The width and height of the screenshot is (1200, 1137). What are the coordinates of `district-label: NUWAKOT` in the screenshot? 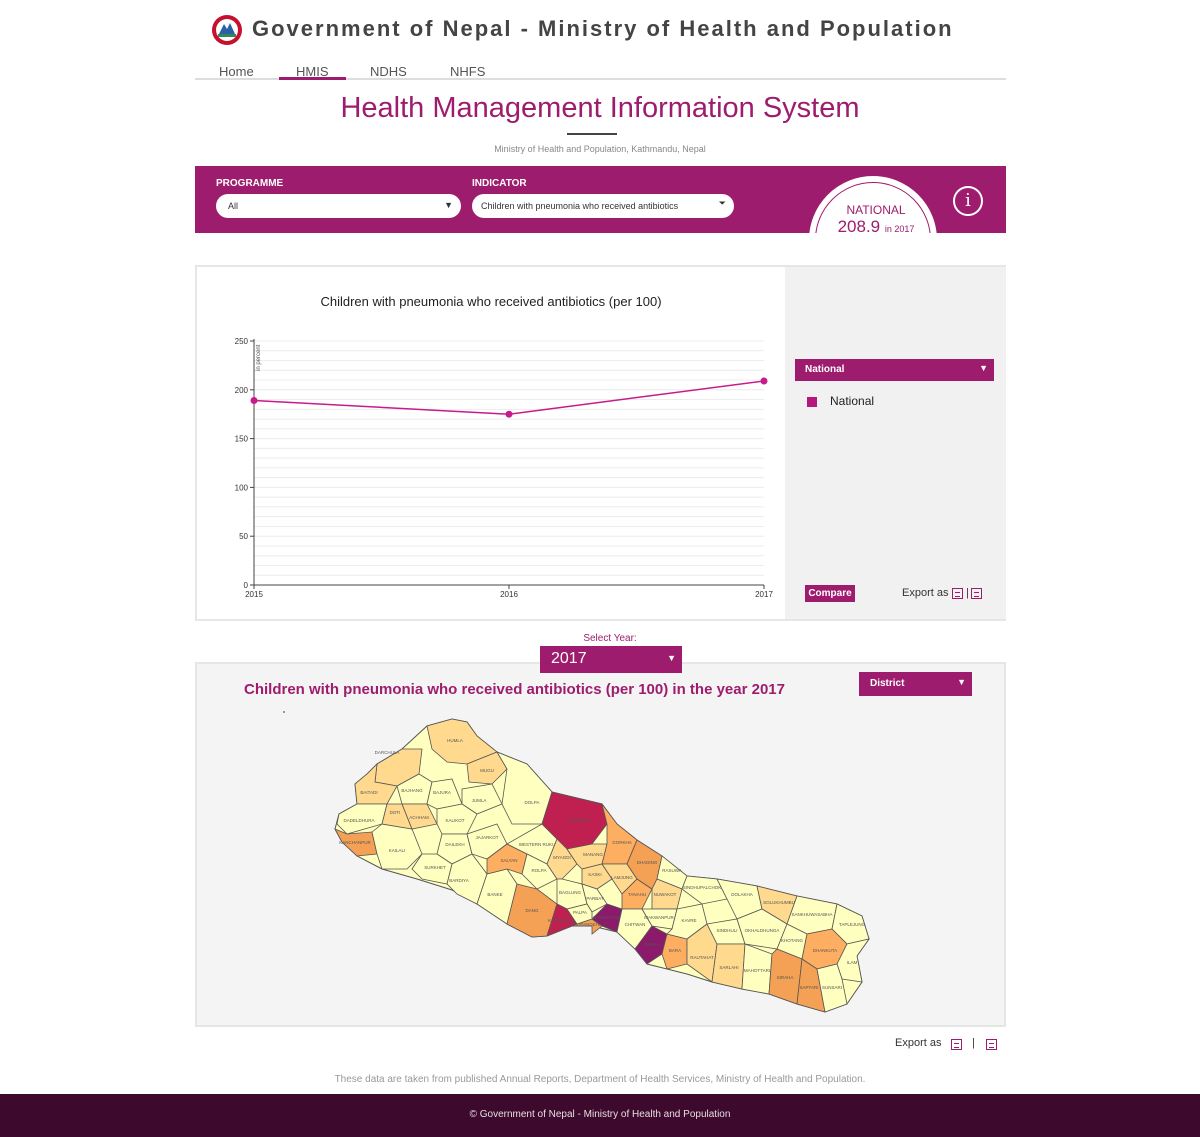 It's located at (665, 894).